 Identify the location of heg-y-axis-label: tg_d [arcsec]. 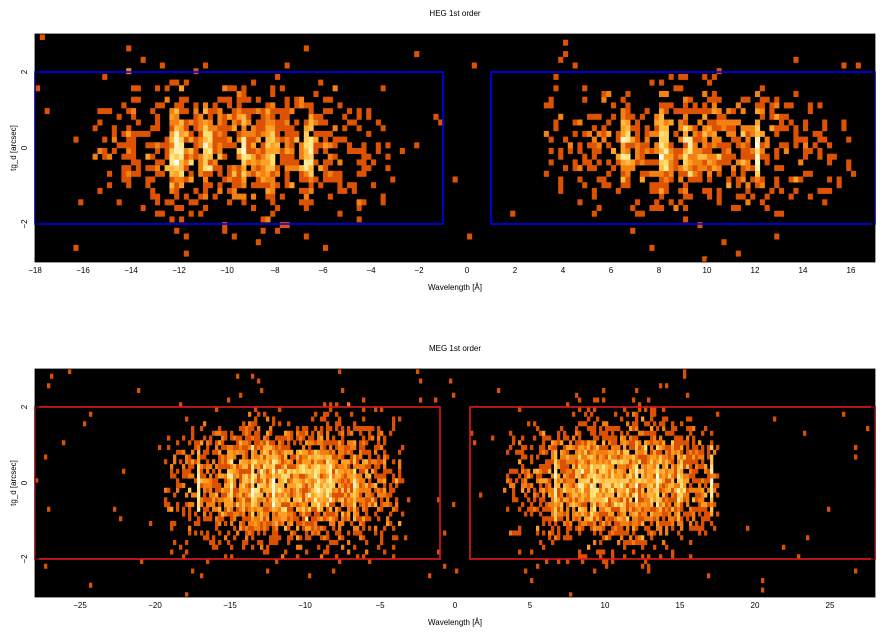
(13, 148).